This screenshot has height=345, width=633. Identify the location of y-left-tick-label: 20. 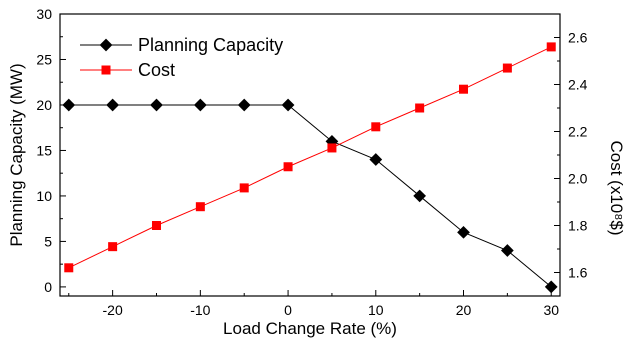
(44, 105).